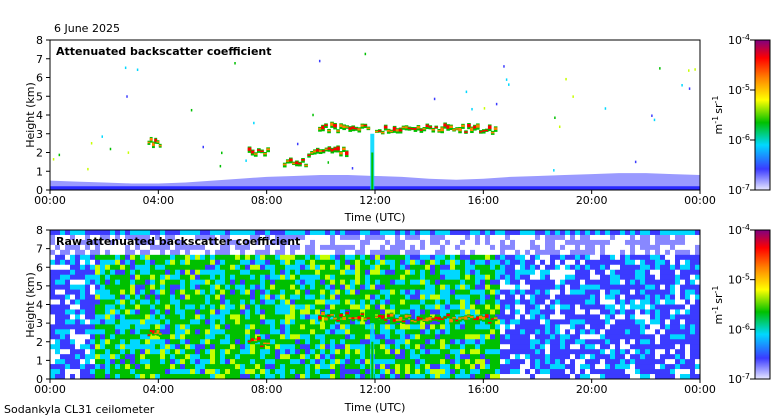 Image resolution: width=780 pixels, height=420 pixels. What do you see at coordinates (39, 230) in the screenshot?
I see `y-tick-label: 8` at bounding box center [39, 230].